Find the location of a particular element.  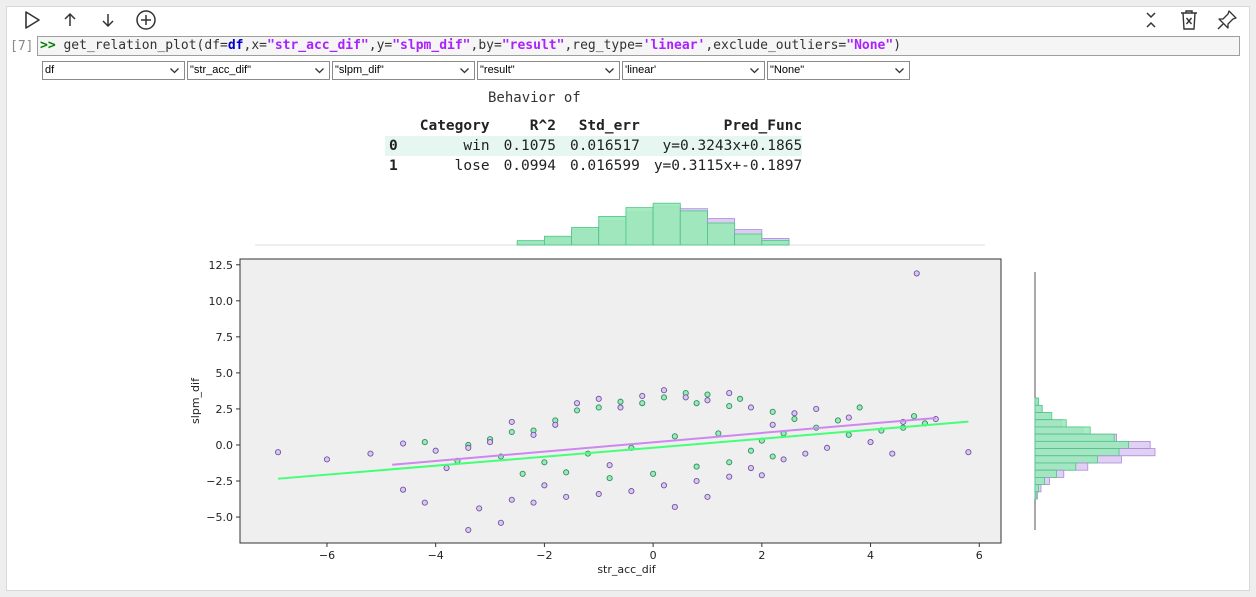

code-token: ,by= is located at coordinates (486, 45).